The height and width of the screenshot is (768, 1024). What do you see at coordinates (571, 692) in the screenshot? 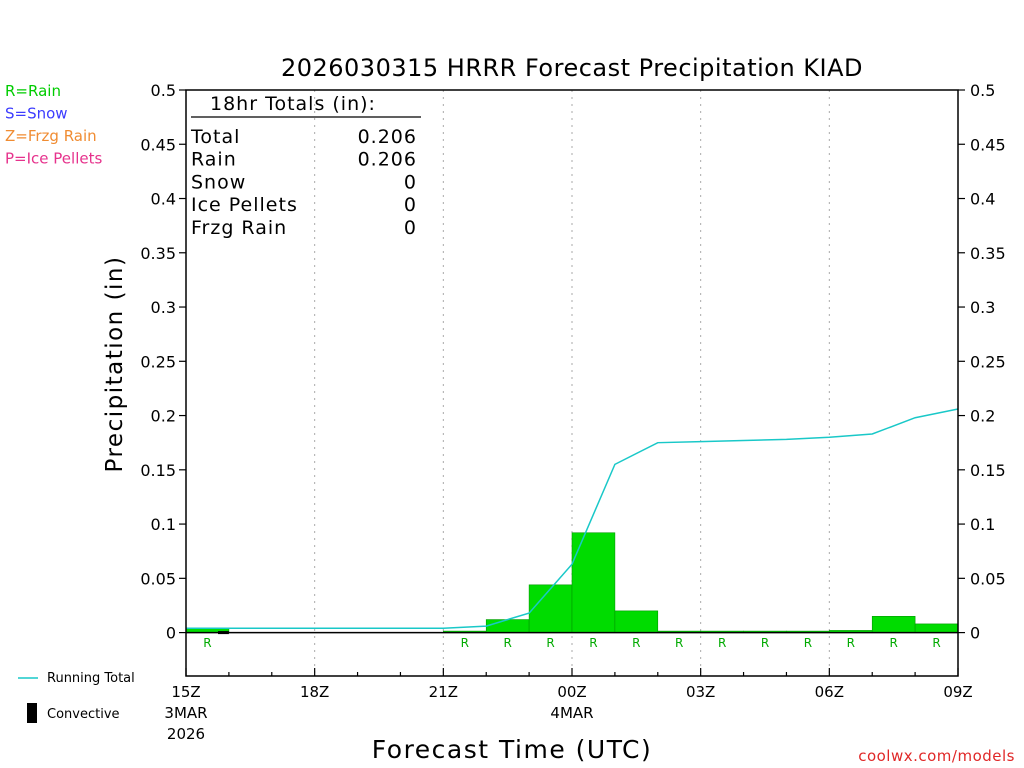
I see `x-tick-label: 00Z` at bounding box center [571, 692].